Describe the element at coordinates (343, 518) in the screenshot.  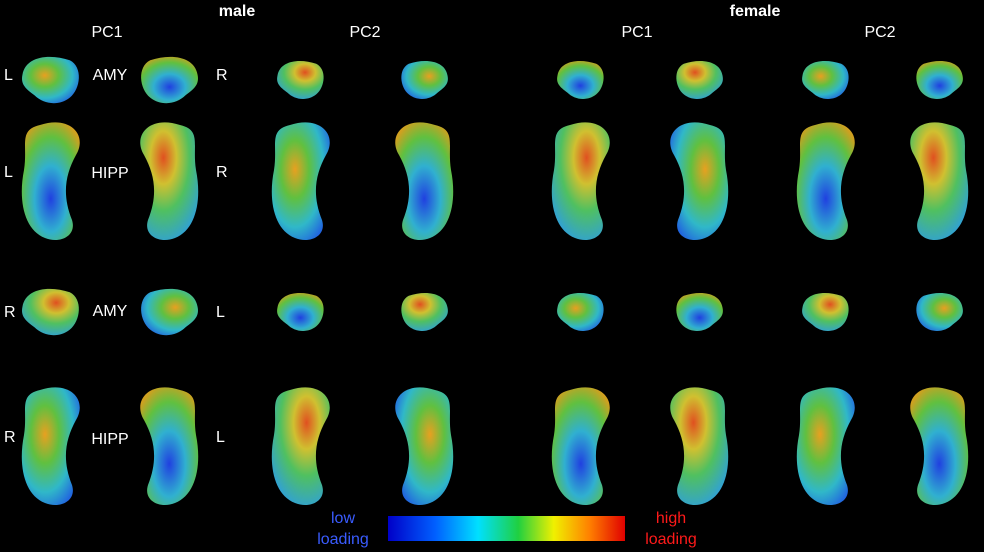
I see `colorbar-label: low` at that location.